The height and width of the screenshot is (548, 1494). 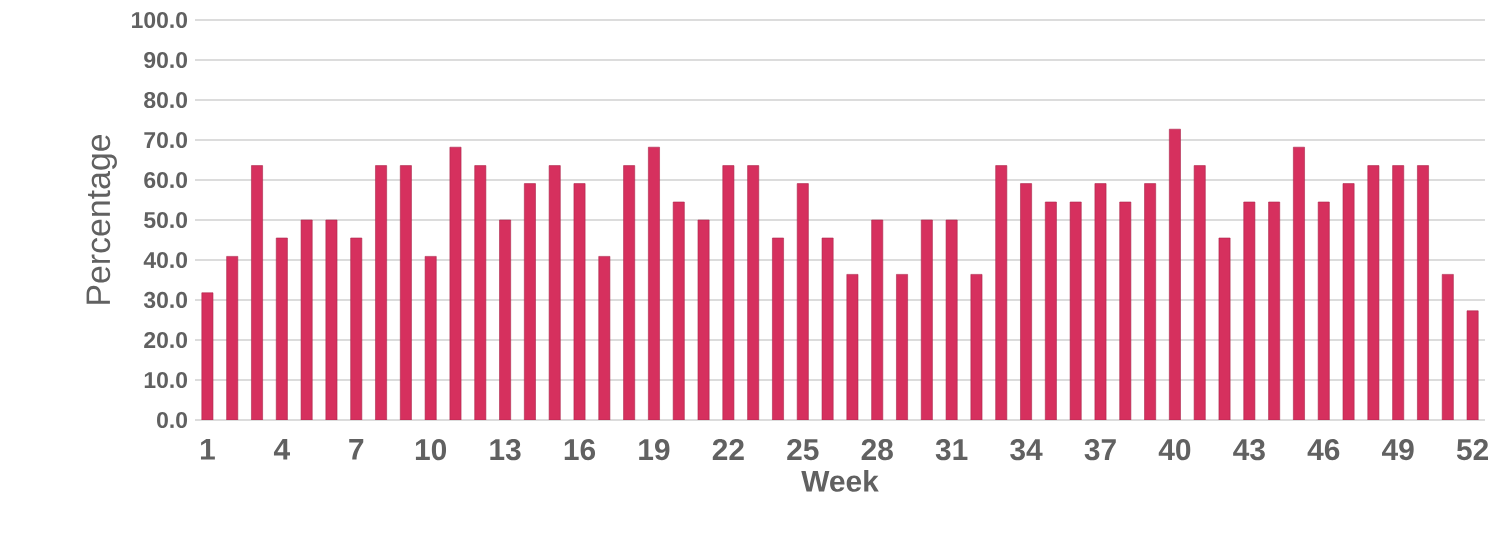 What do you see at coordinates (166, 60) in the screenshot?
I see `y-tick-label: 90.0` at bounding box center [166, 60].